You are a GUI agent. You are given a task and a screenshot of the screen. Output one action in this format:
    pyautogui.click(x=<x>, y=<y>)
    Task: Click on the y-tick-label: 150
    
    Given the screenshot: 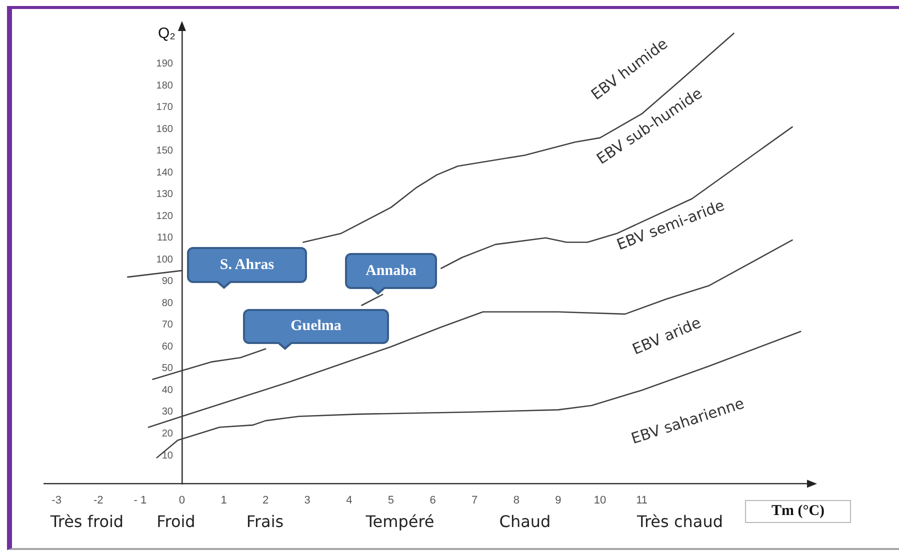 What is the action you would take?
    pyautogui.click(x=165, y=151)
    